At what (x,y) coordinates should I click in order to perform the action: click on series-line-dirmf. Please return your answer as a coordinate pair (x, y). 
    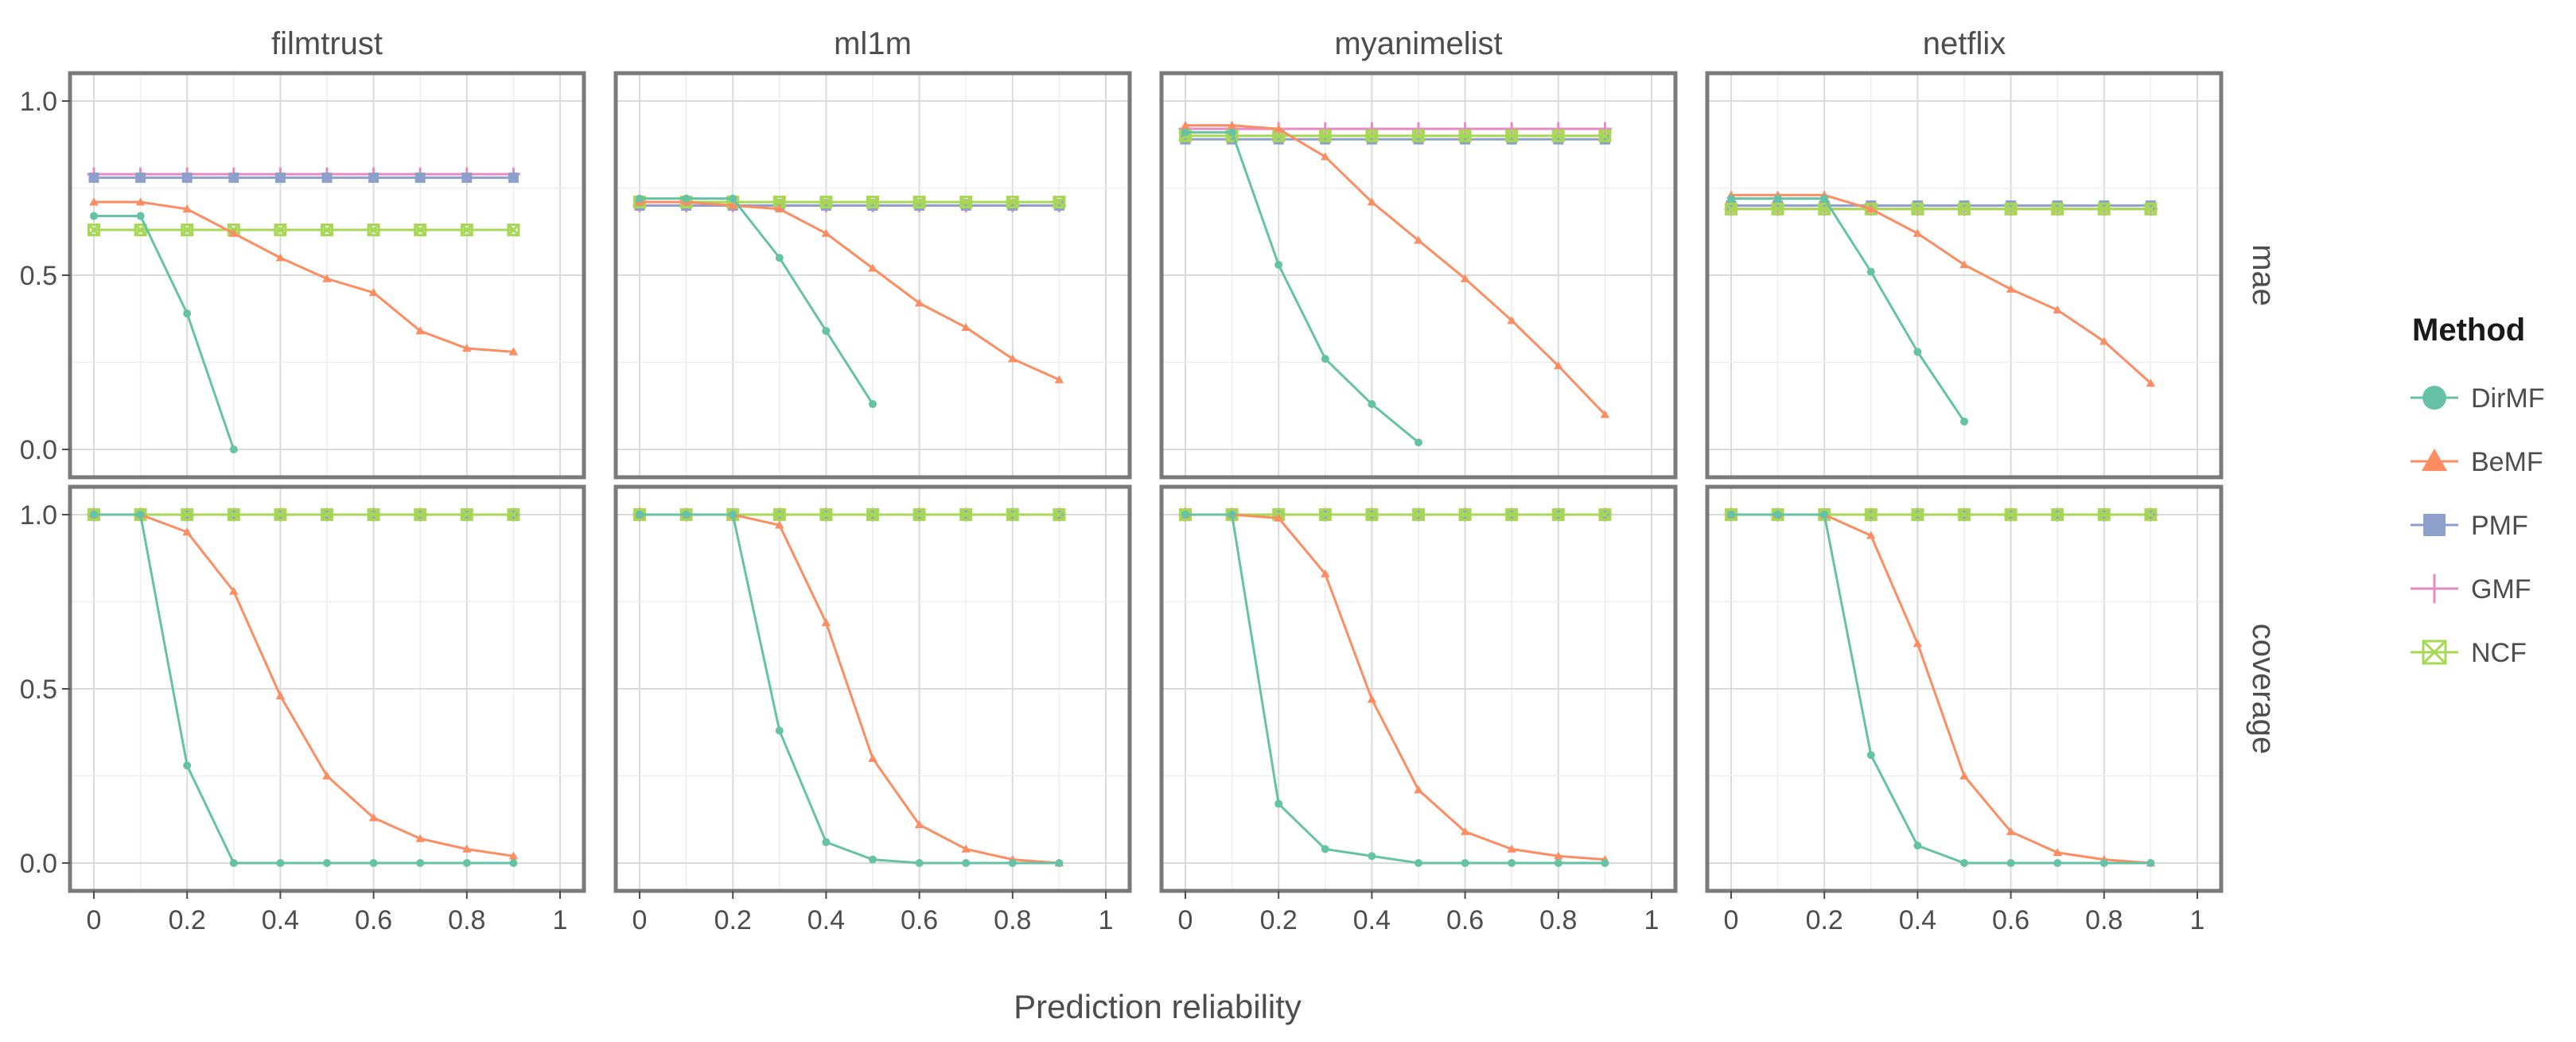
    Looking at the image, I should click on (1941, 689).